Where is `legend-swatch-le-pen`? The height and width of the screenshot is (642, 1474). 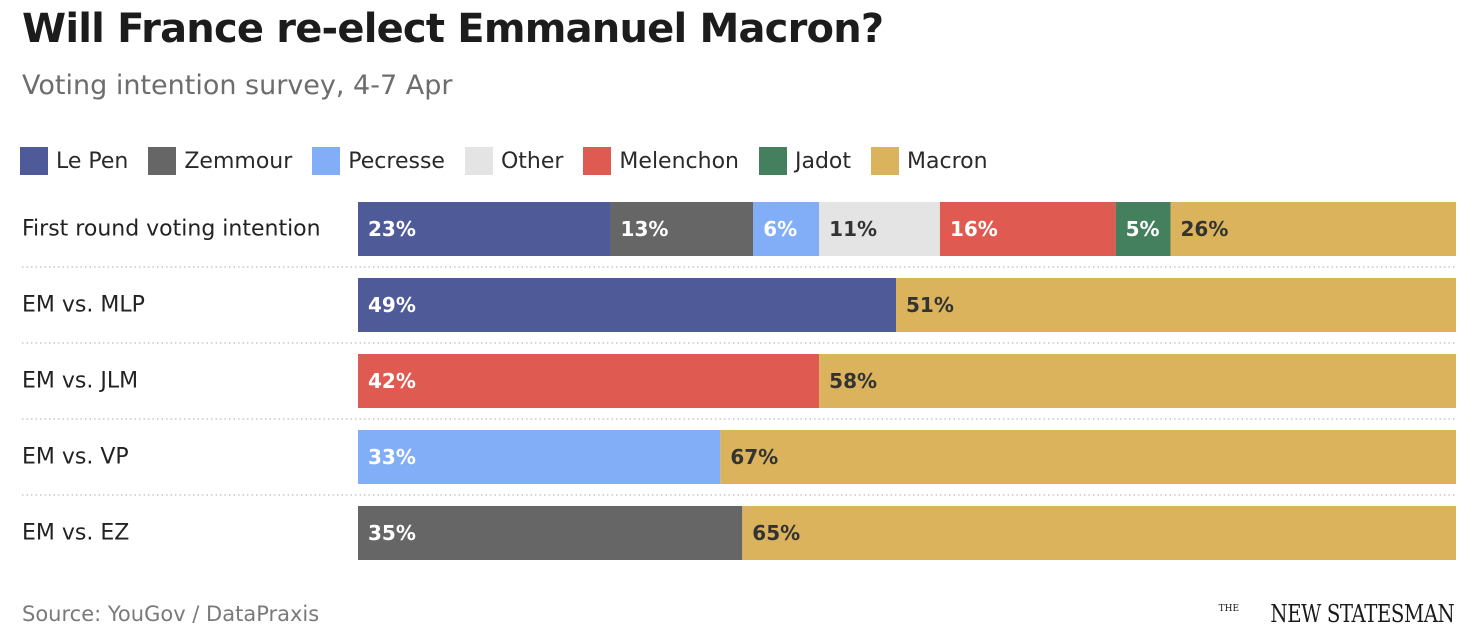 legend-swatch-le-pen is located at coordinates (34, 161).